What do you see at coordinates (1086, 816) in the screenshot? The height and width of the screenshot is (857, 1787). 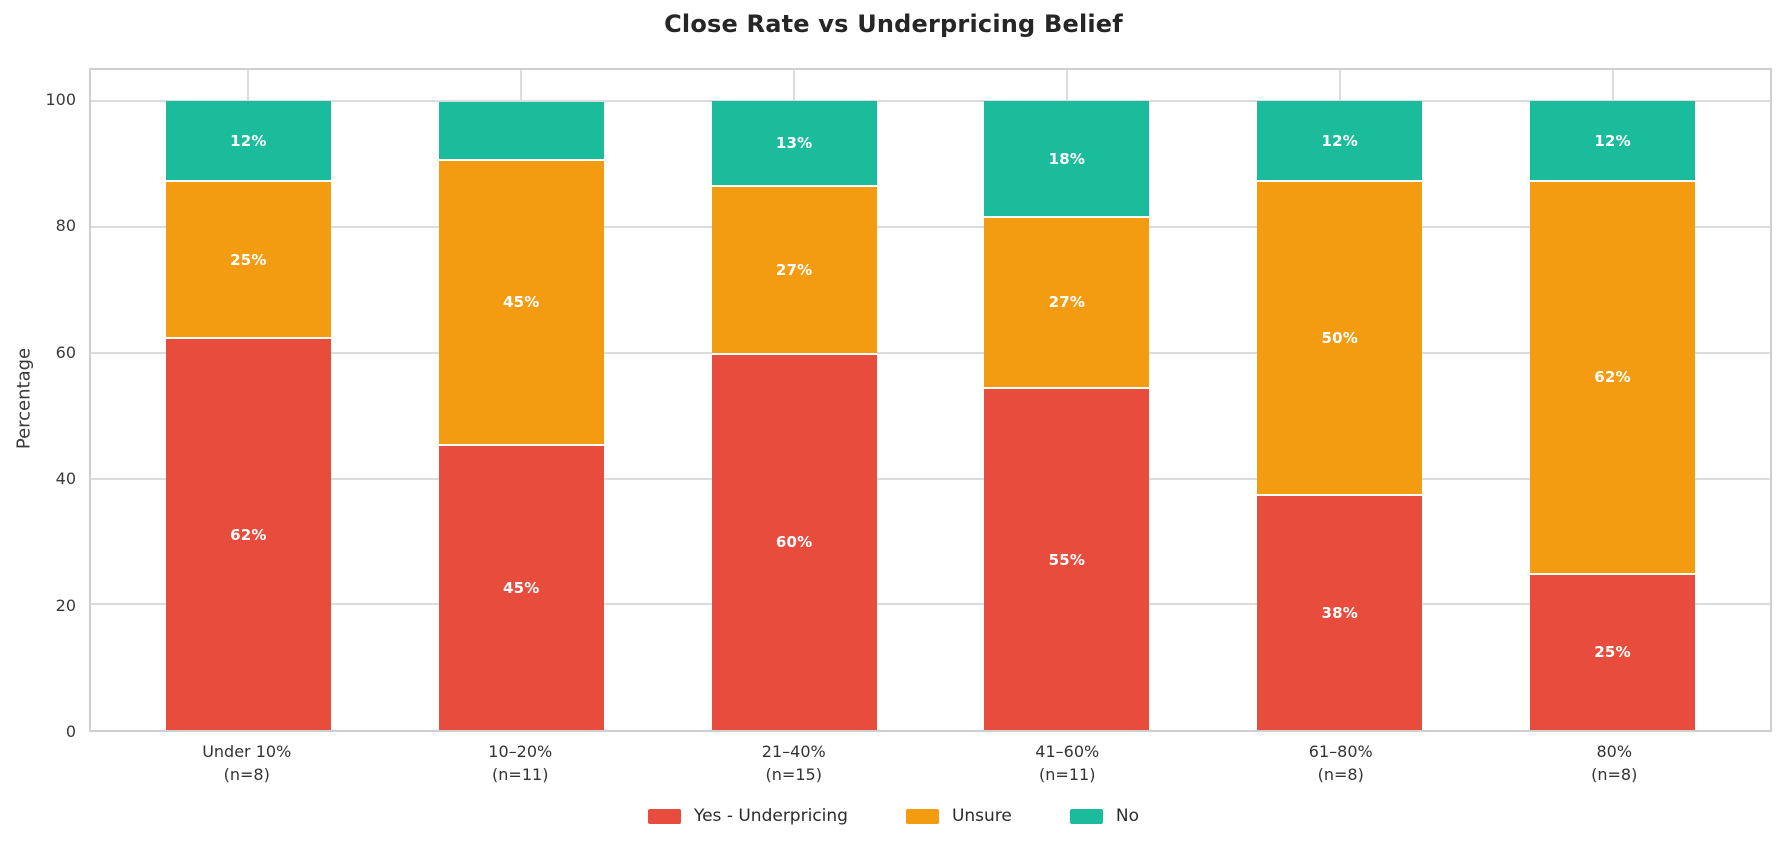 I see `legend-swatch-no` at bounding box center [1086, 816].